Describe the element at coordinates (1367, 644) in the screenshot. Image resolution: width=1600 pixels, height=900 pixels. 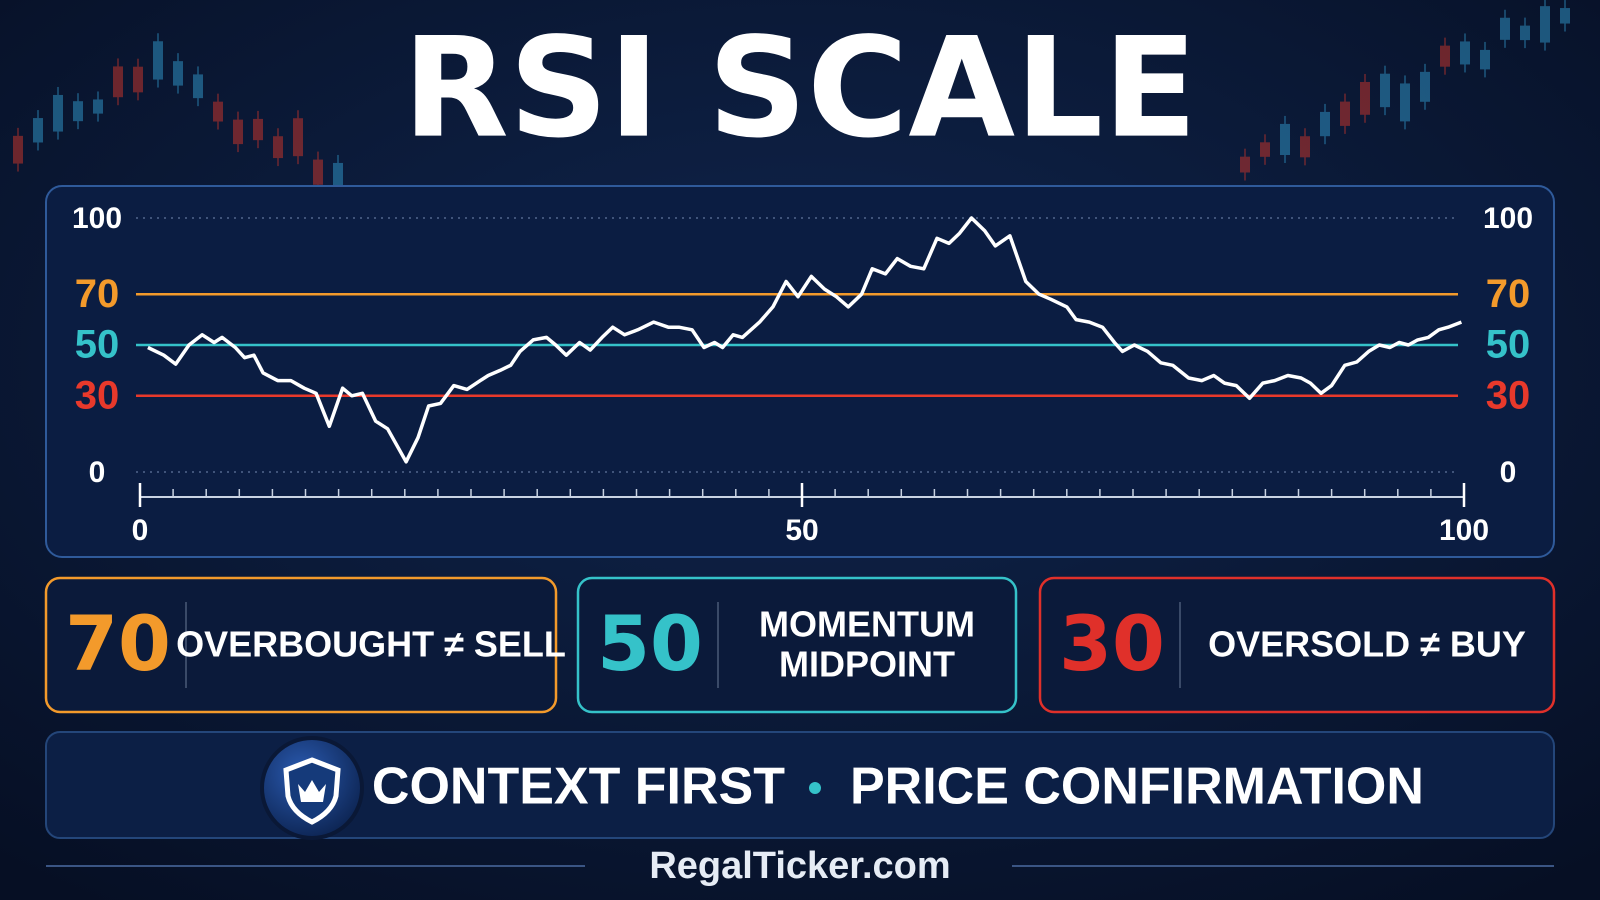
I see `card-label: OVERSOLD ≠ BUY` at that location.